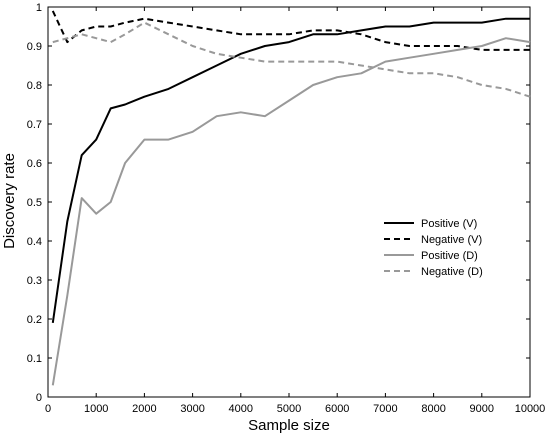 The image size is (545, 439). Describe the element at coordinates (34, 359) in the screenshot. I see `y-tick-label: 0.1` at that location.